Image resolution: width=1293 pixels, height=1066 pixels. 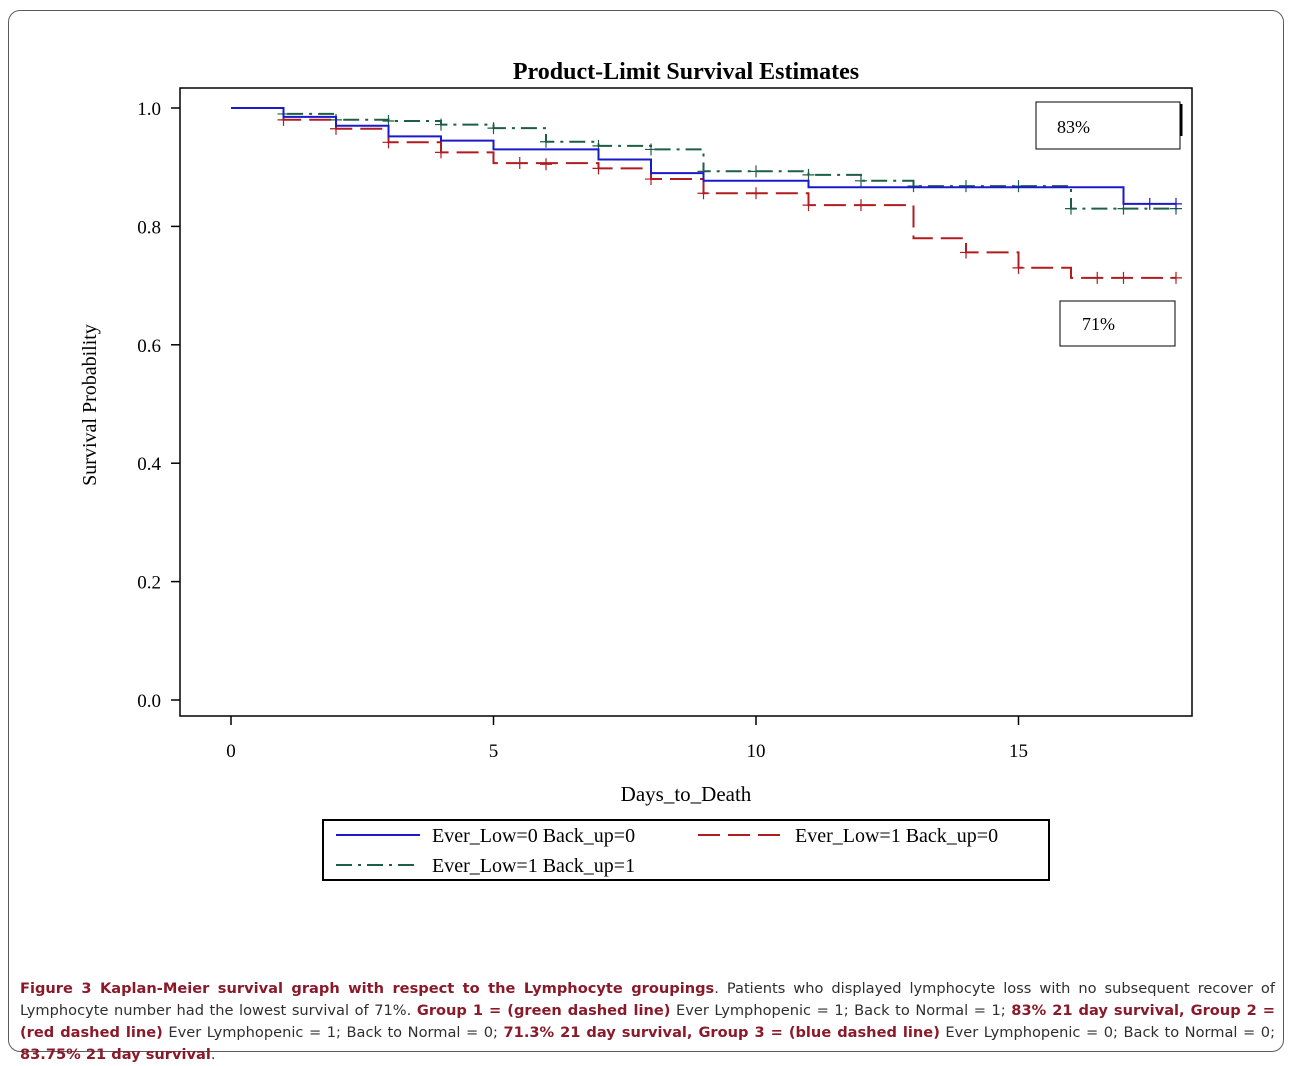 I want to click on legend-box, so click(x=686, y=850).